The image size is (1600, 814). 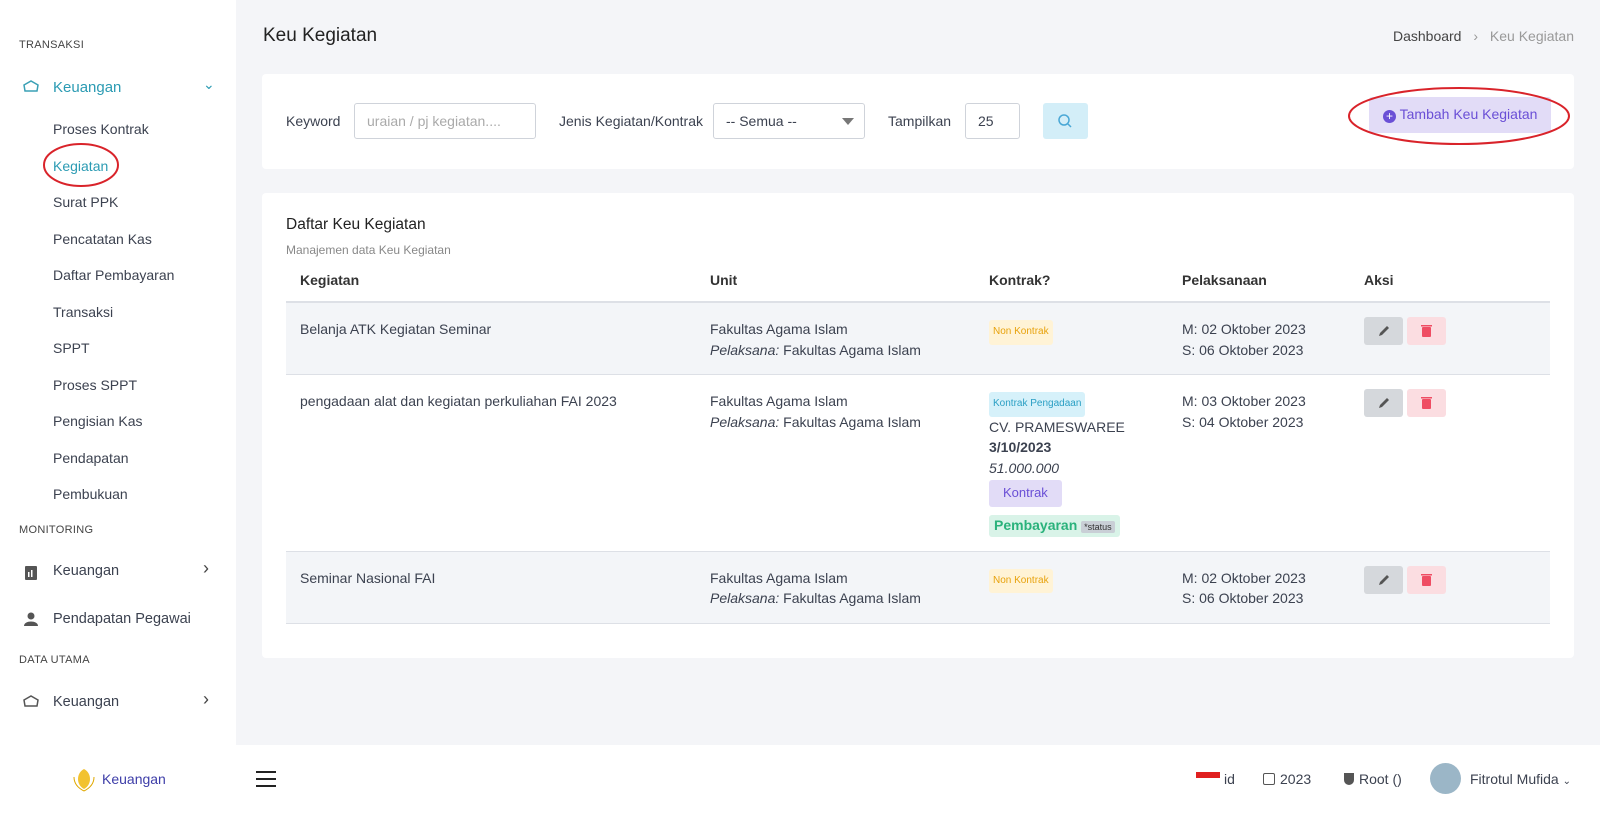 I want to click on add-button-text: Tambah Keu Kegiatan, so click(x=1468, y=114).